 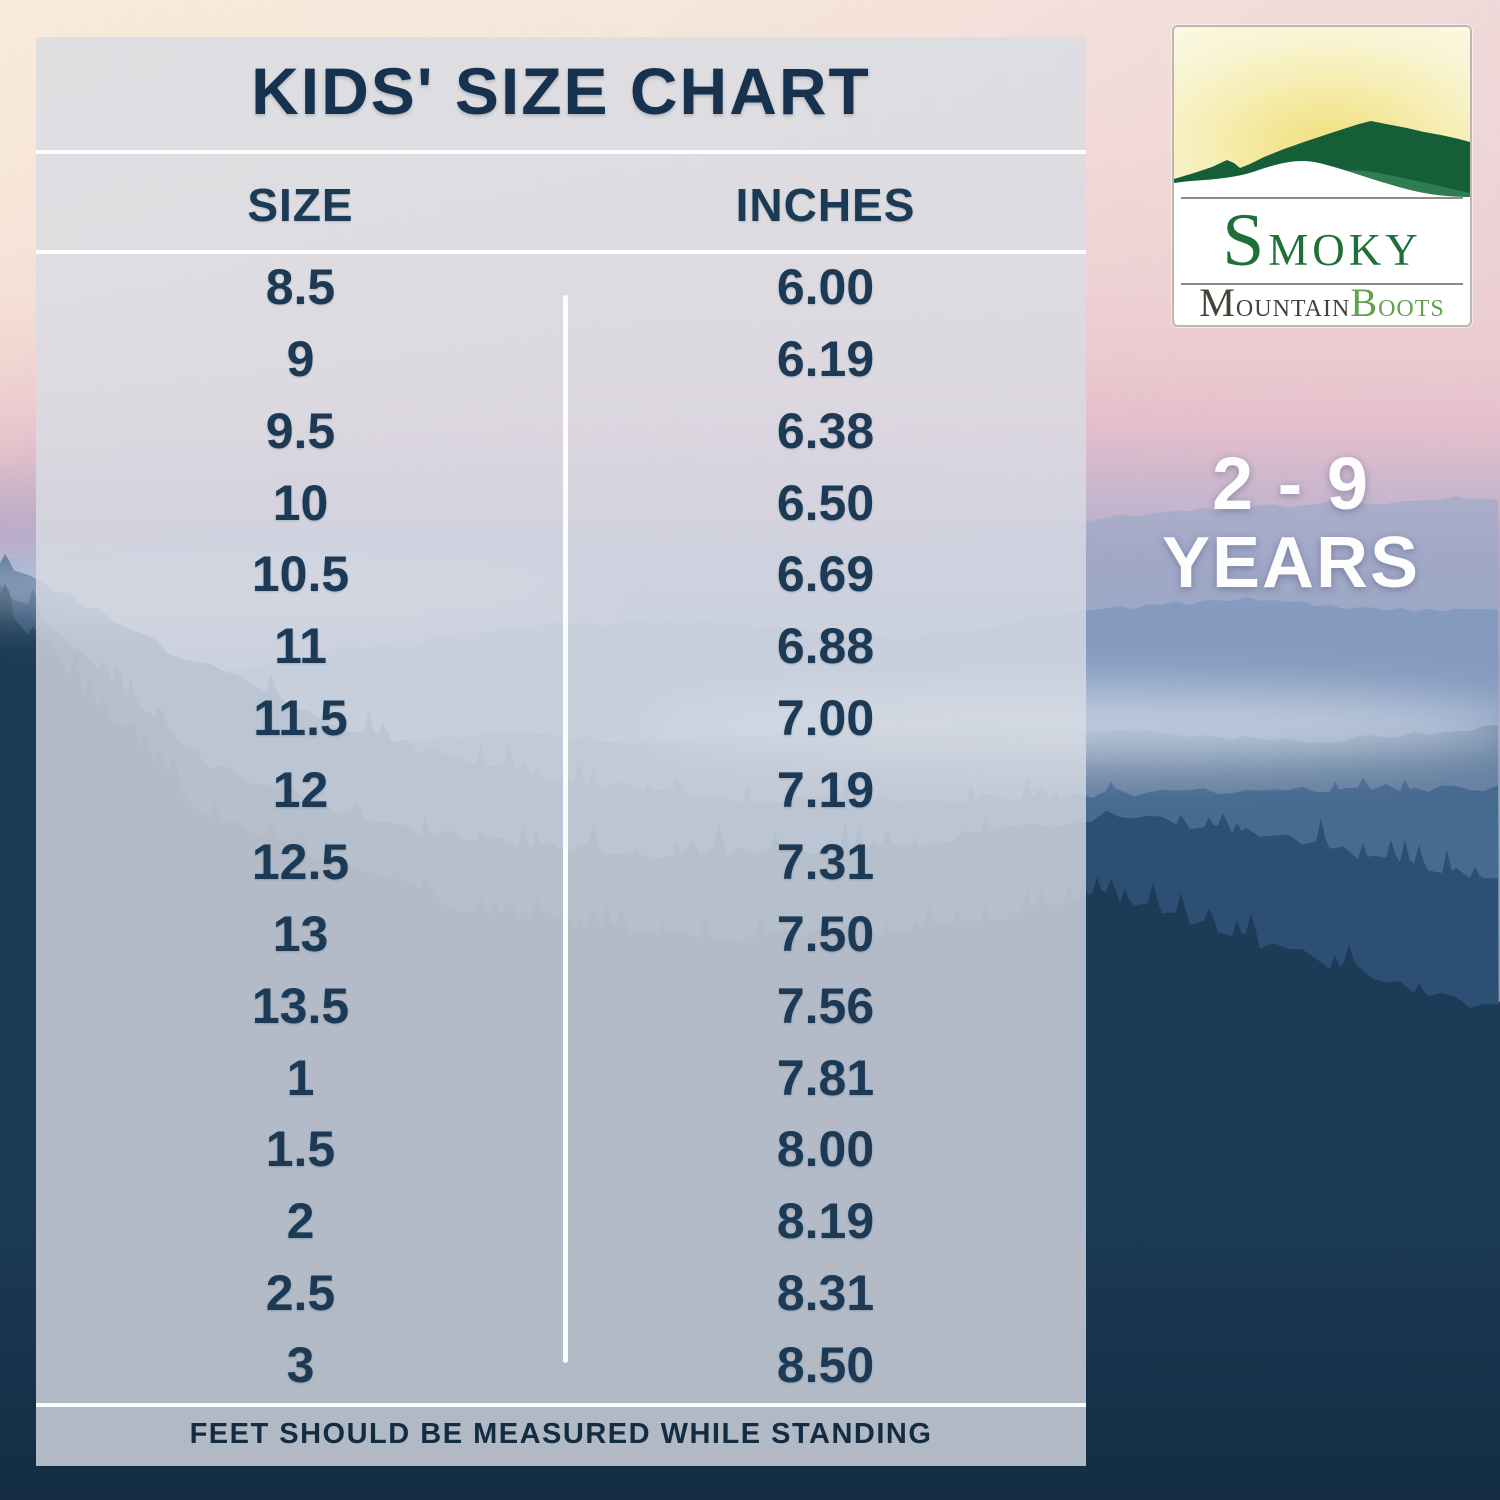 What do you see at coordinates (561, 1078) in the screenshot?
I see `table-row: 1 7.81` at bounding box center [561, 1078].